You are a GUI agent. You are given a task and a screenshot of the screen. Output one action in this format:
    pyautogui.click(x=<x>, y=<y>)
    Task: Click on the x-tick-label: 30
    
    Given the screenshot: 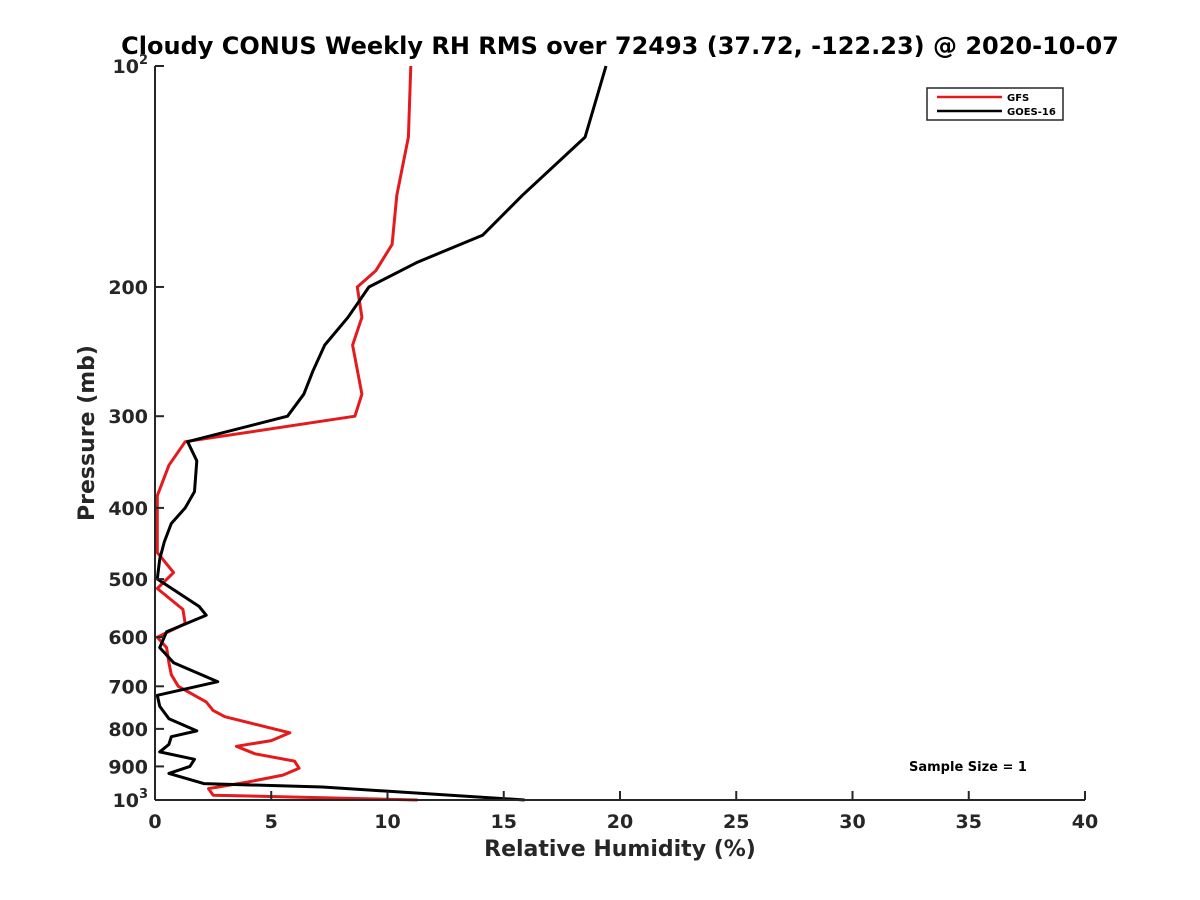 What is the action you would take?
    pyautogui.click(x=852, y=822)
    